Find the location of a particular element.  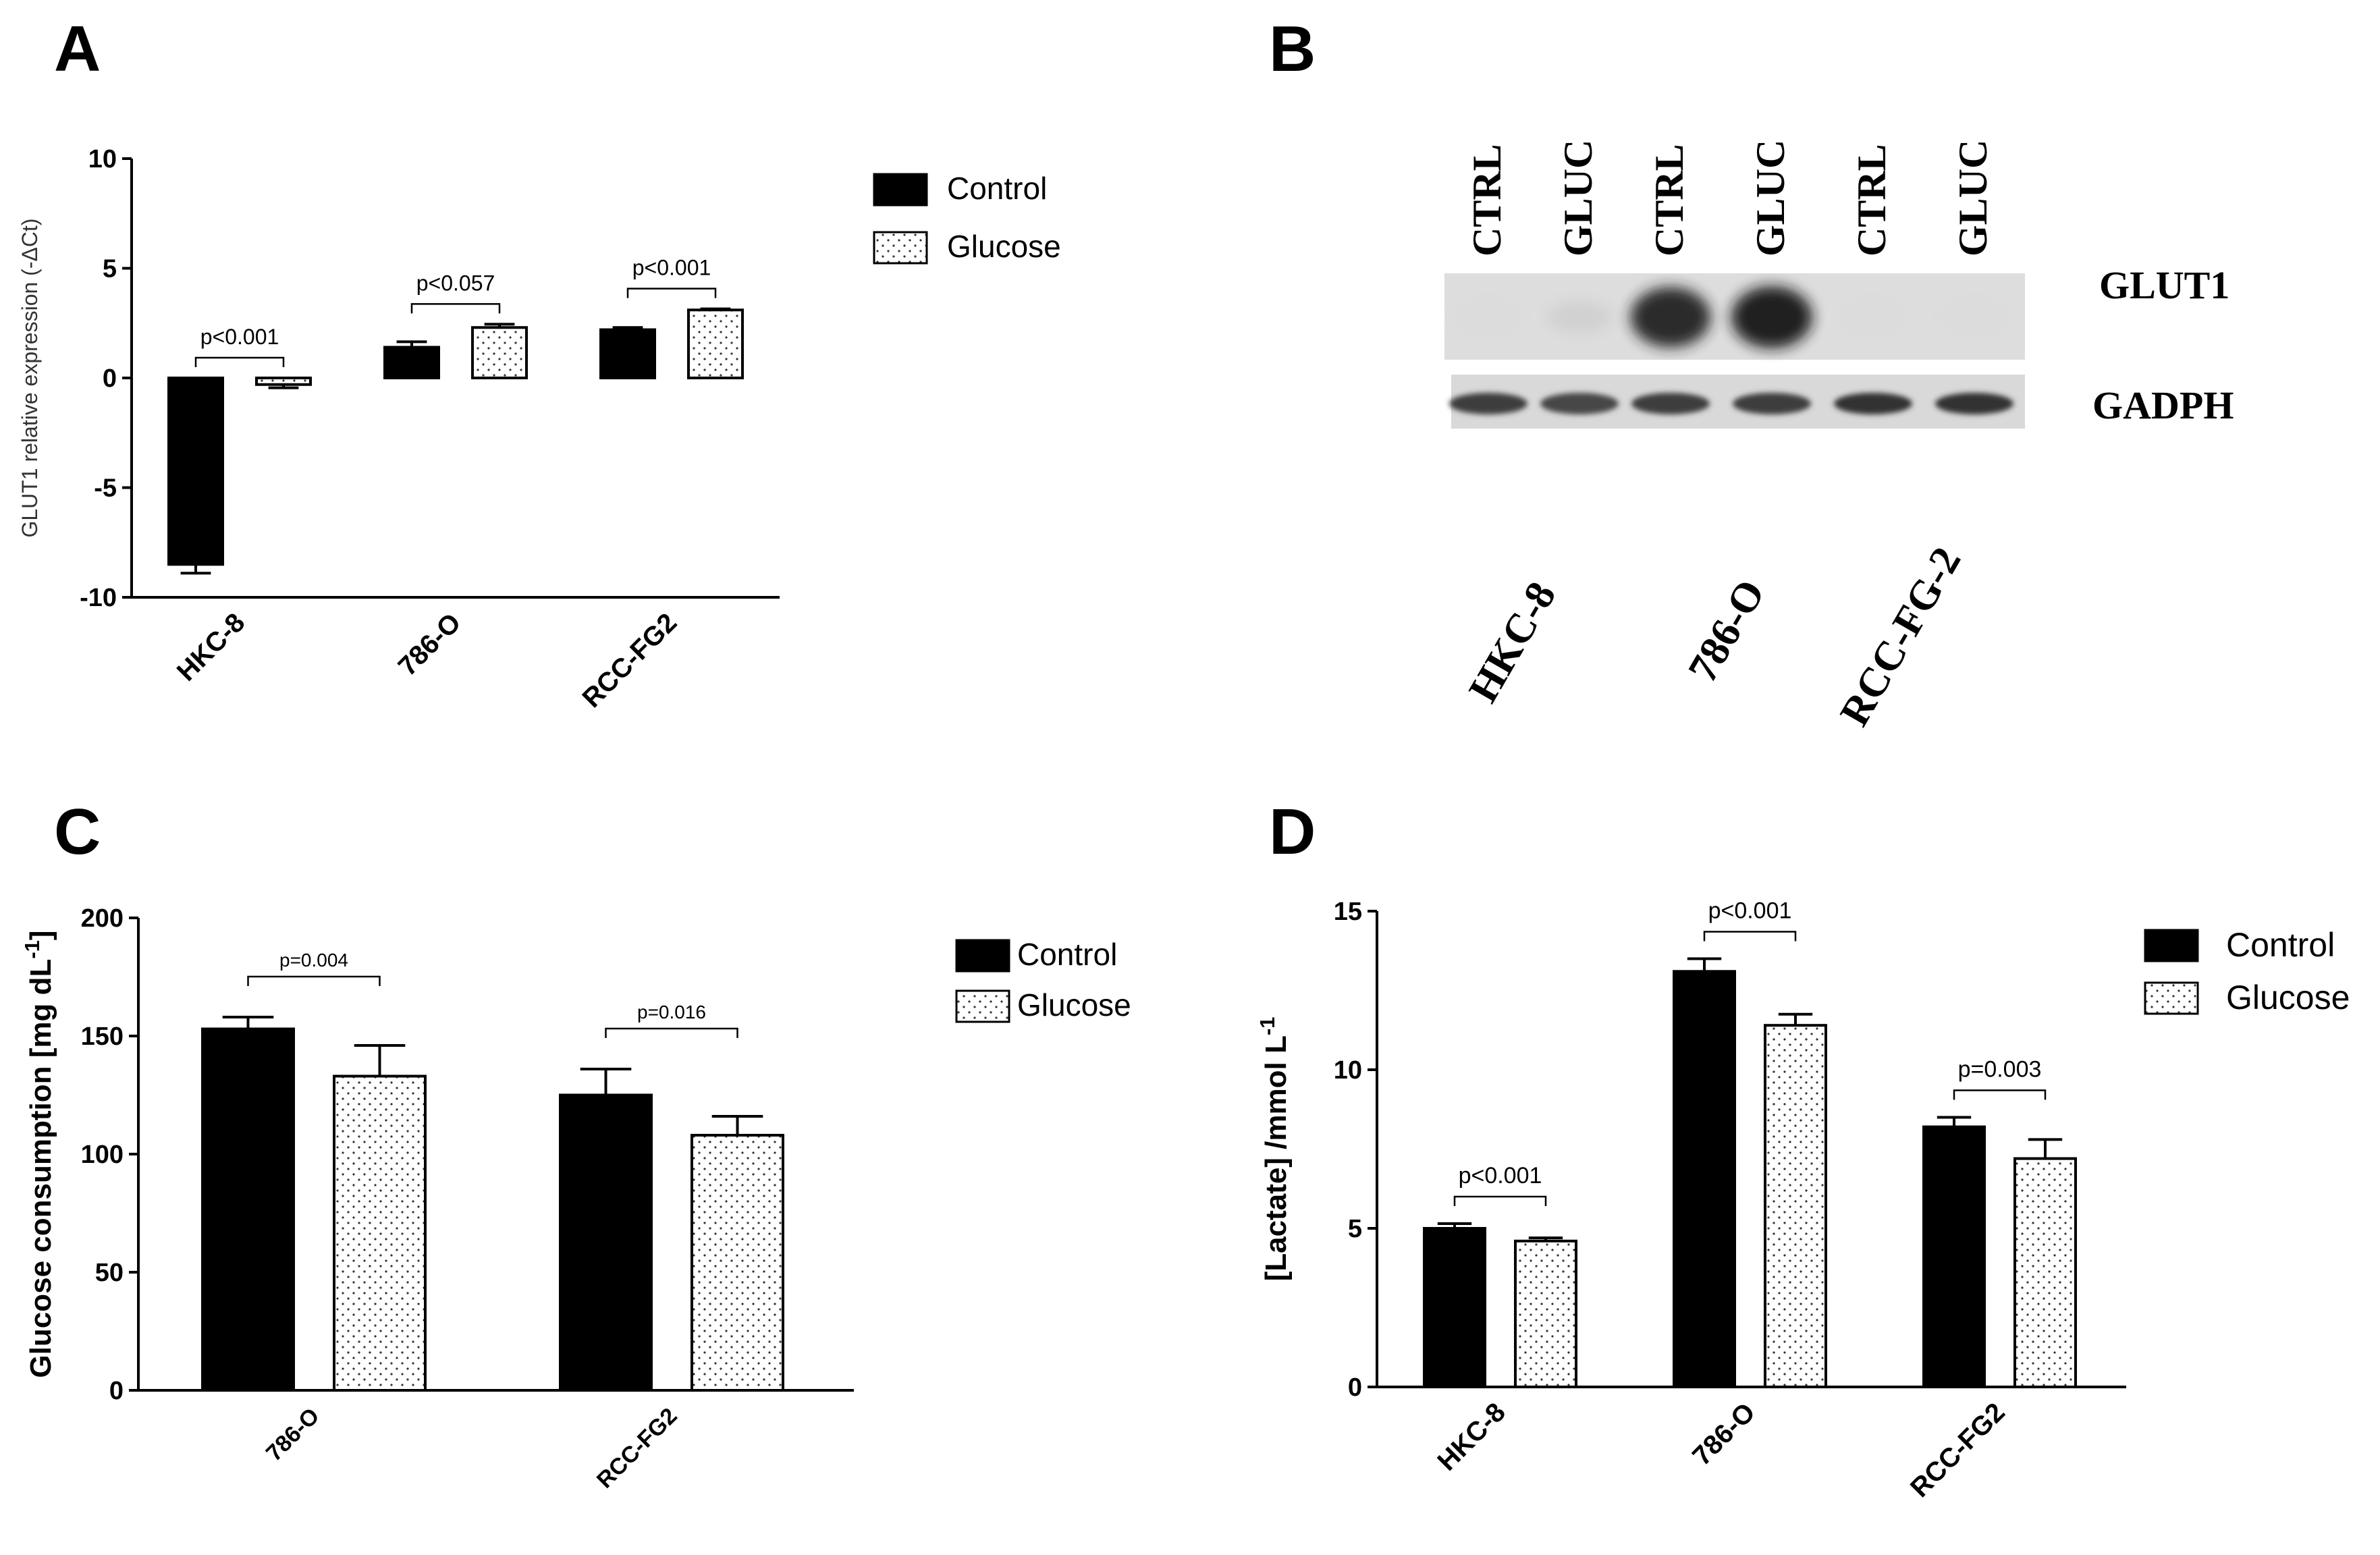

p-value-annotation: p=0.016 is located at coordinates (671, 1012).